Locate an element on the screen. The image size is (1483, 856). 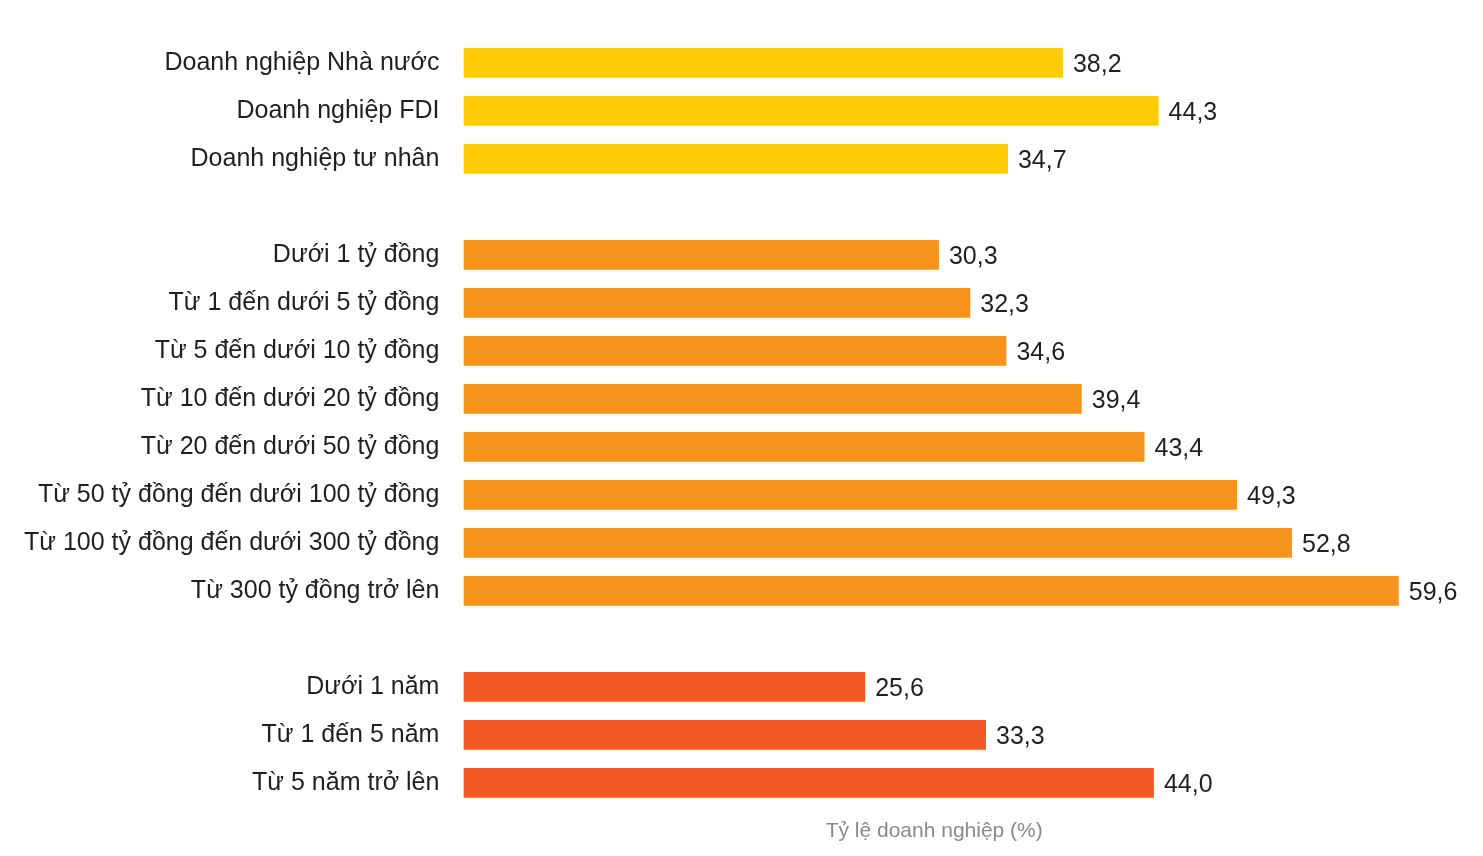
y-tick-label: Dưới 1 tỷ đồng is located at coordinates (356, 252).